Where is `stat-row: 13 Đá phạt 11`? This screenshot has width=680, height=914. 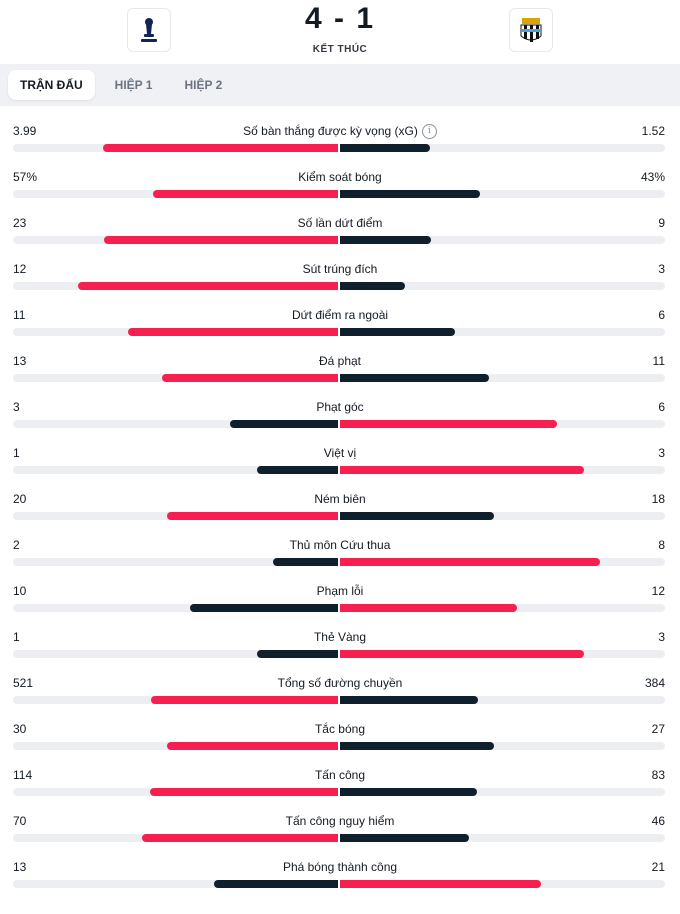 stat-row: 13 Đá phạt 11 is located at coordinates (340, 365).